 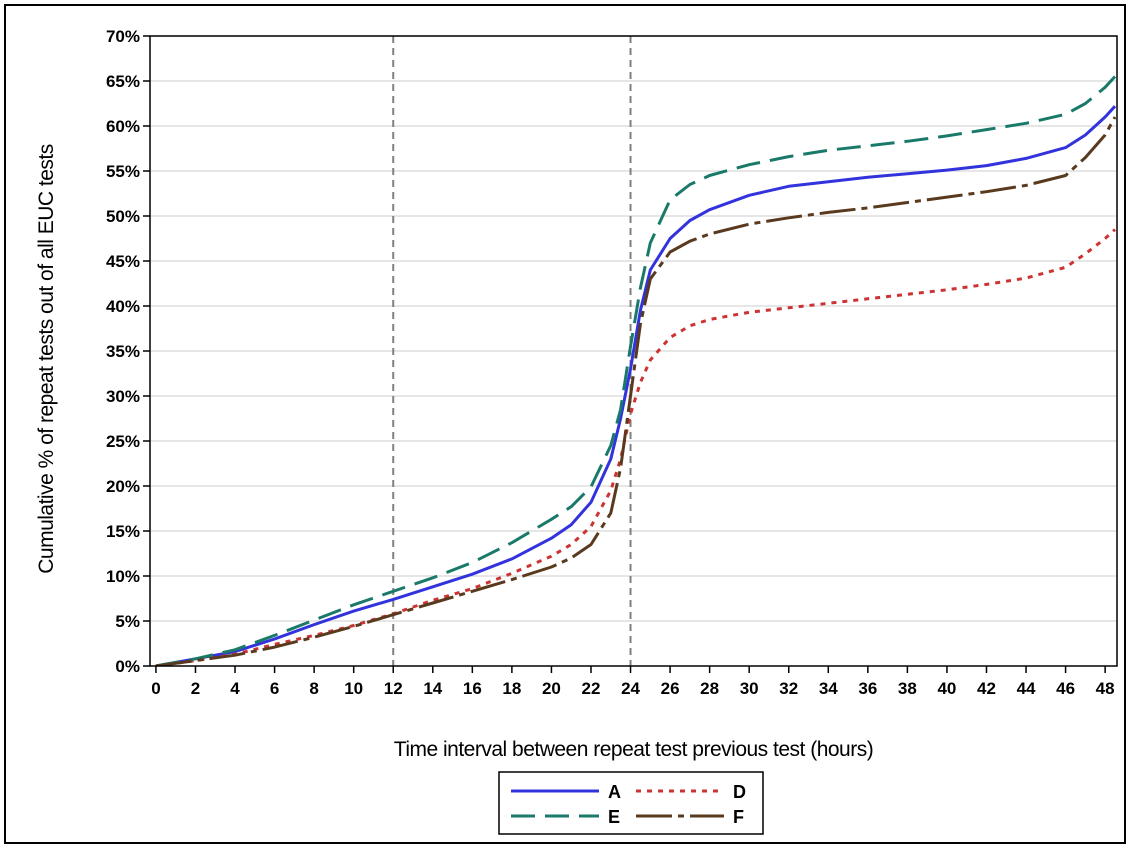 I want to click on legend-label-F: F, so click(x=738, y=817).